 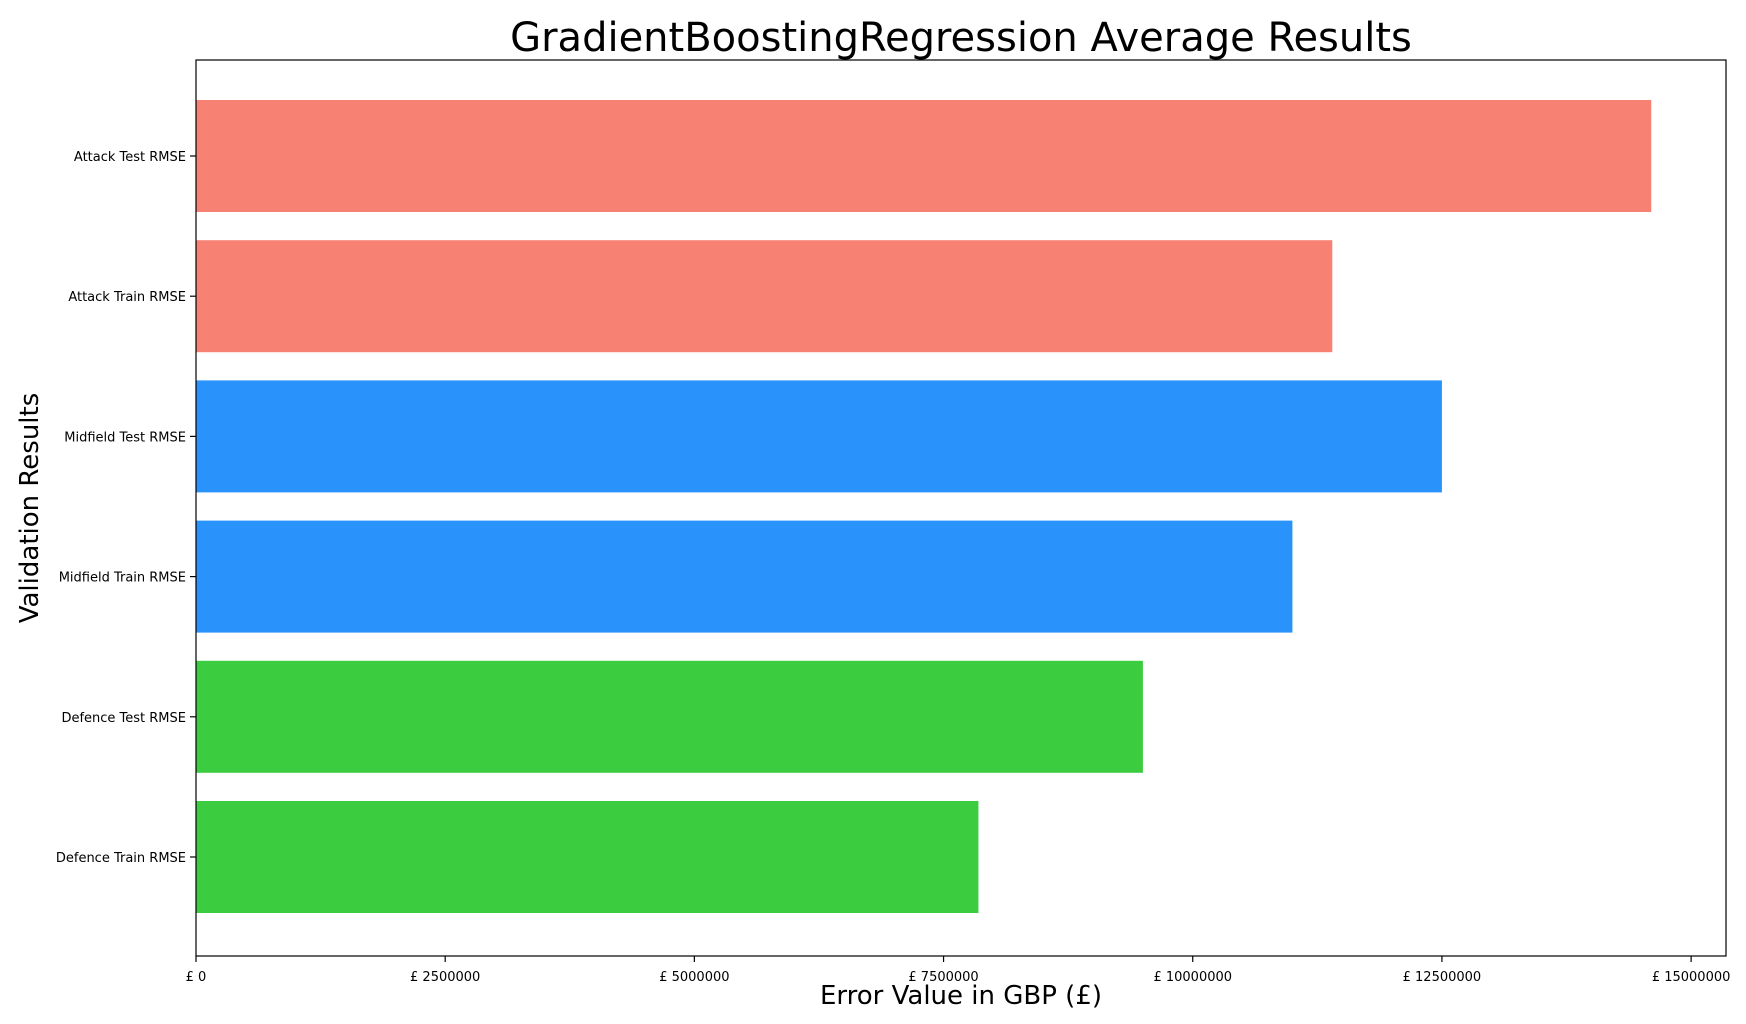 What do you see at coordinates (669, 716) in the screenshot?
I see `bar-defence-test-rmse` at bounding box center [669, 716].